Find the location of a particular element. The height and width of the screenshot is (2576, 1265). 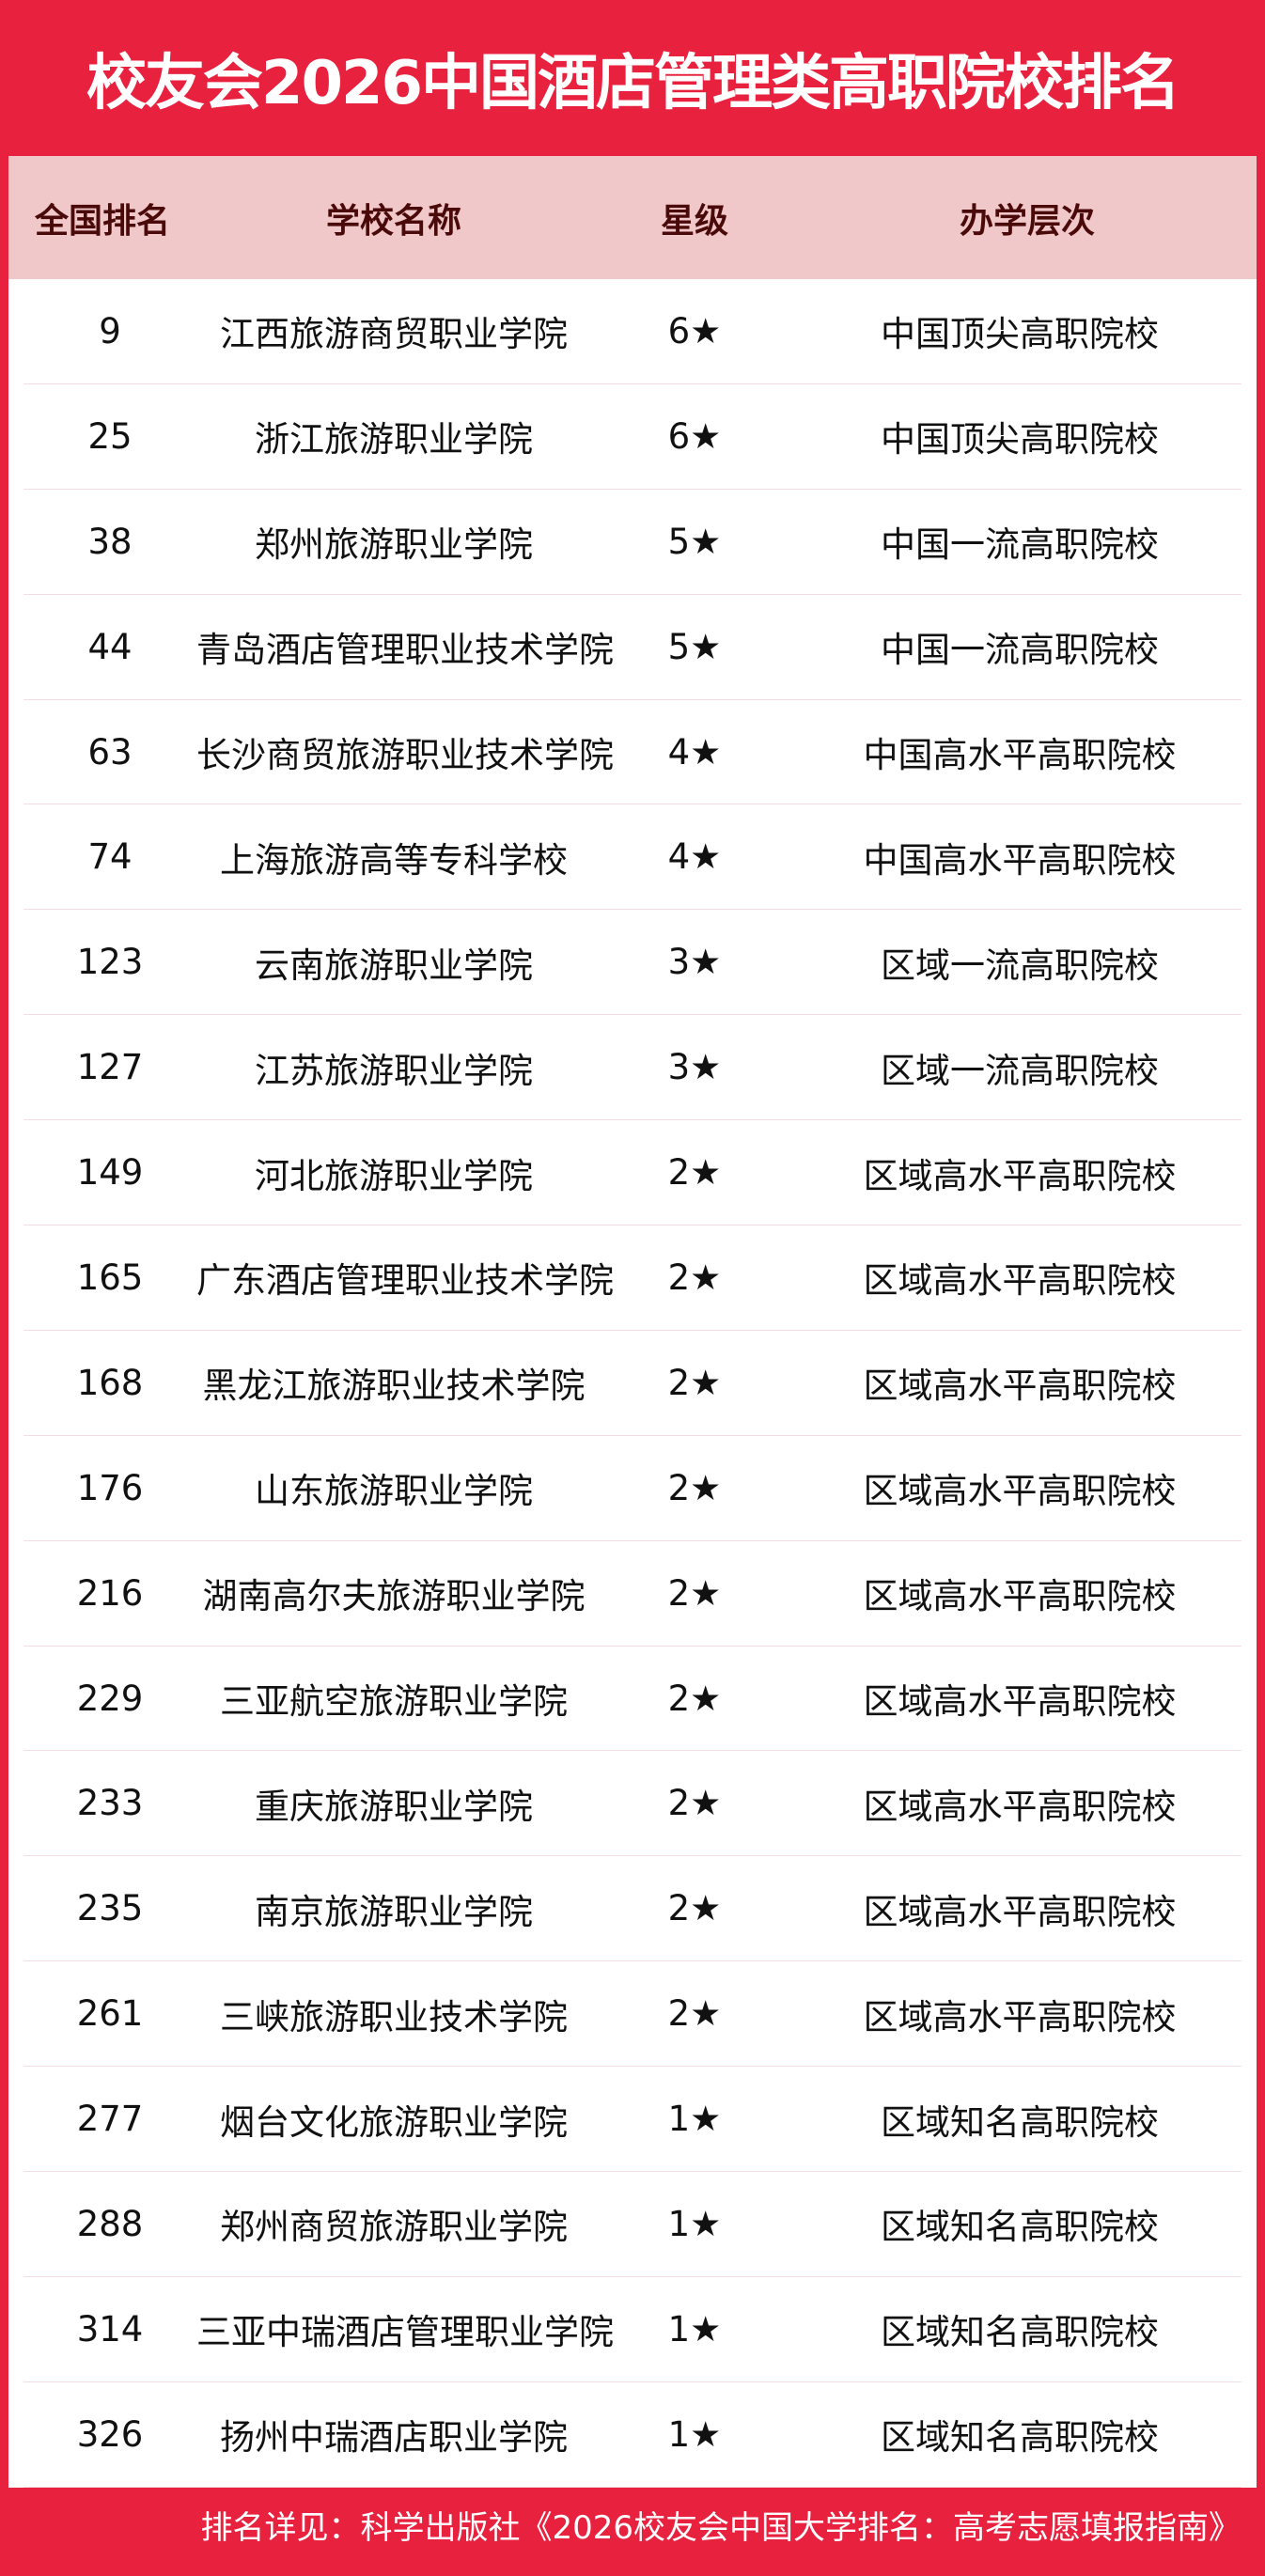

rank-cell: 123 is located at coordinates (110, 962).